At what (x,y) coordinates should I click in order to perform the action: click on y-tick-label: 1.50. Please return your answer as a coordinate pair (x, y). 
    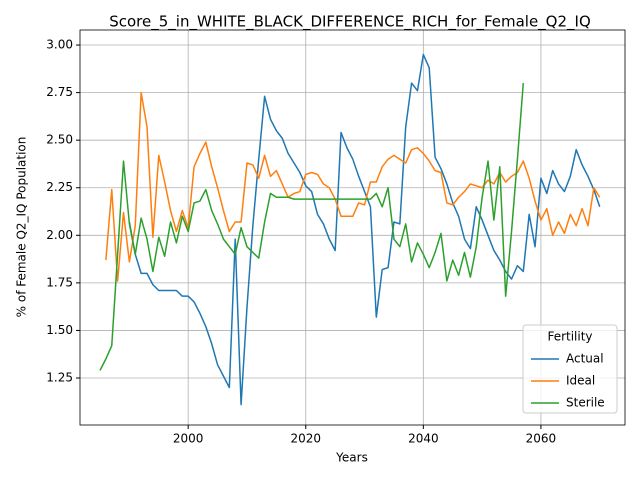
    Looking at the image, I should click on (59, 330).